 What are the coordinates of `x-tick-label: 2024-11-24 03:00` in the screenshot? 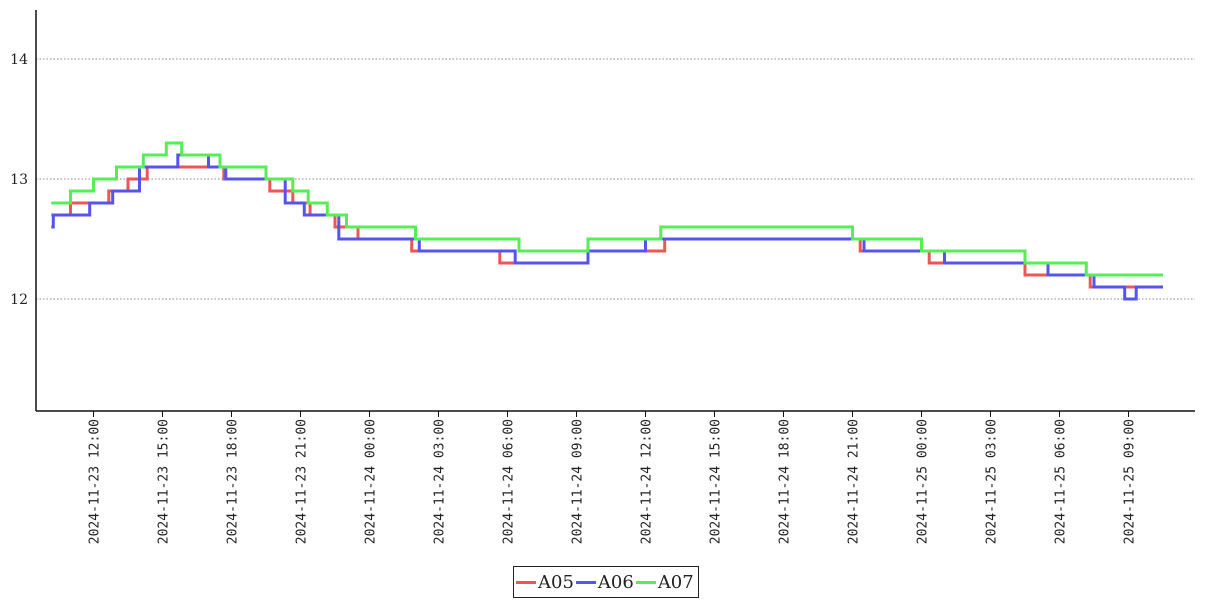 It's located at (440, 481).